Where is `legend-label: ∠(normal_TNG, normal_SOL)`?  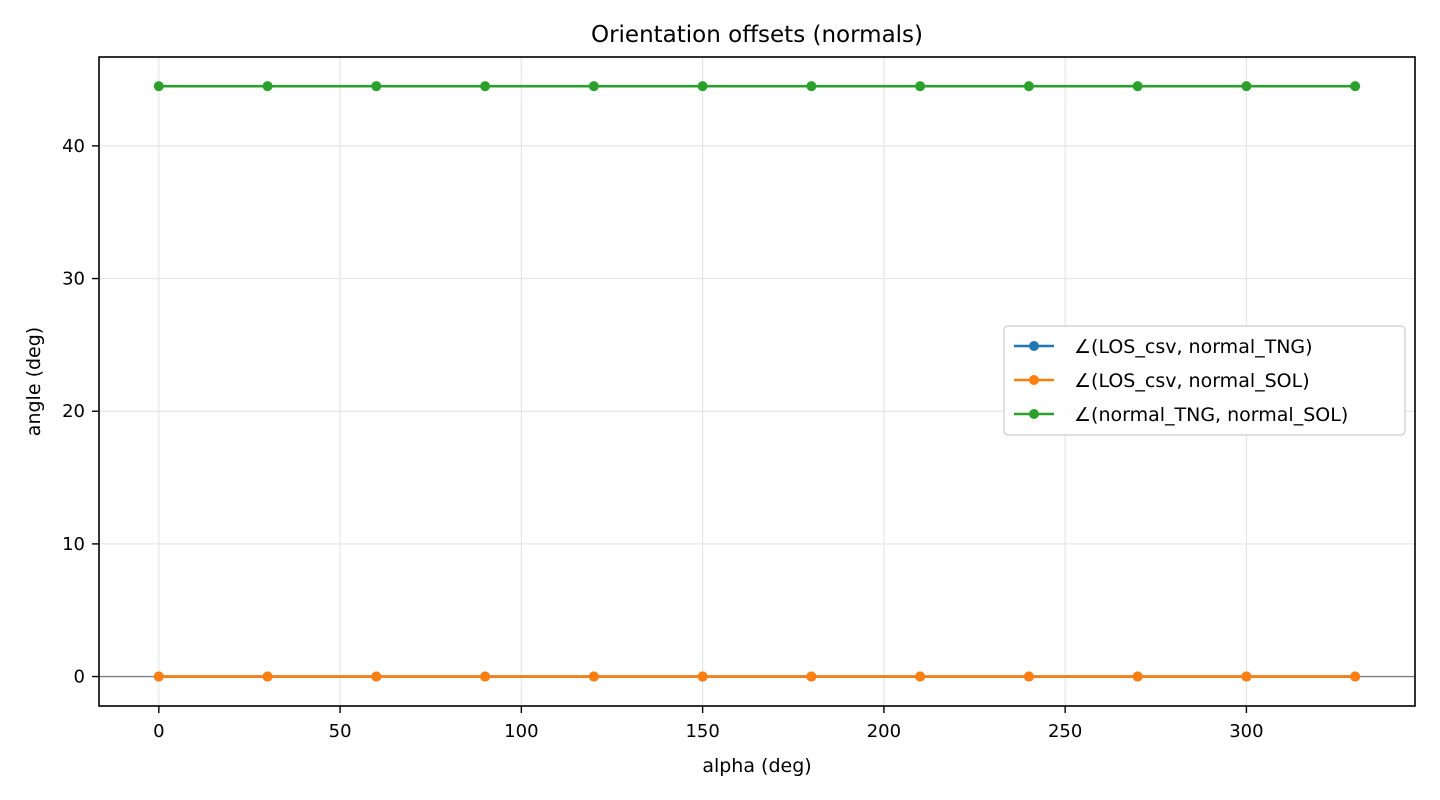 legend-label: ∠(normal_TNG, normal_SOL) is located at coordinates (1211, 415).